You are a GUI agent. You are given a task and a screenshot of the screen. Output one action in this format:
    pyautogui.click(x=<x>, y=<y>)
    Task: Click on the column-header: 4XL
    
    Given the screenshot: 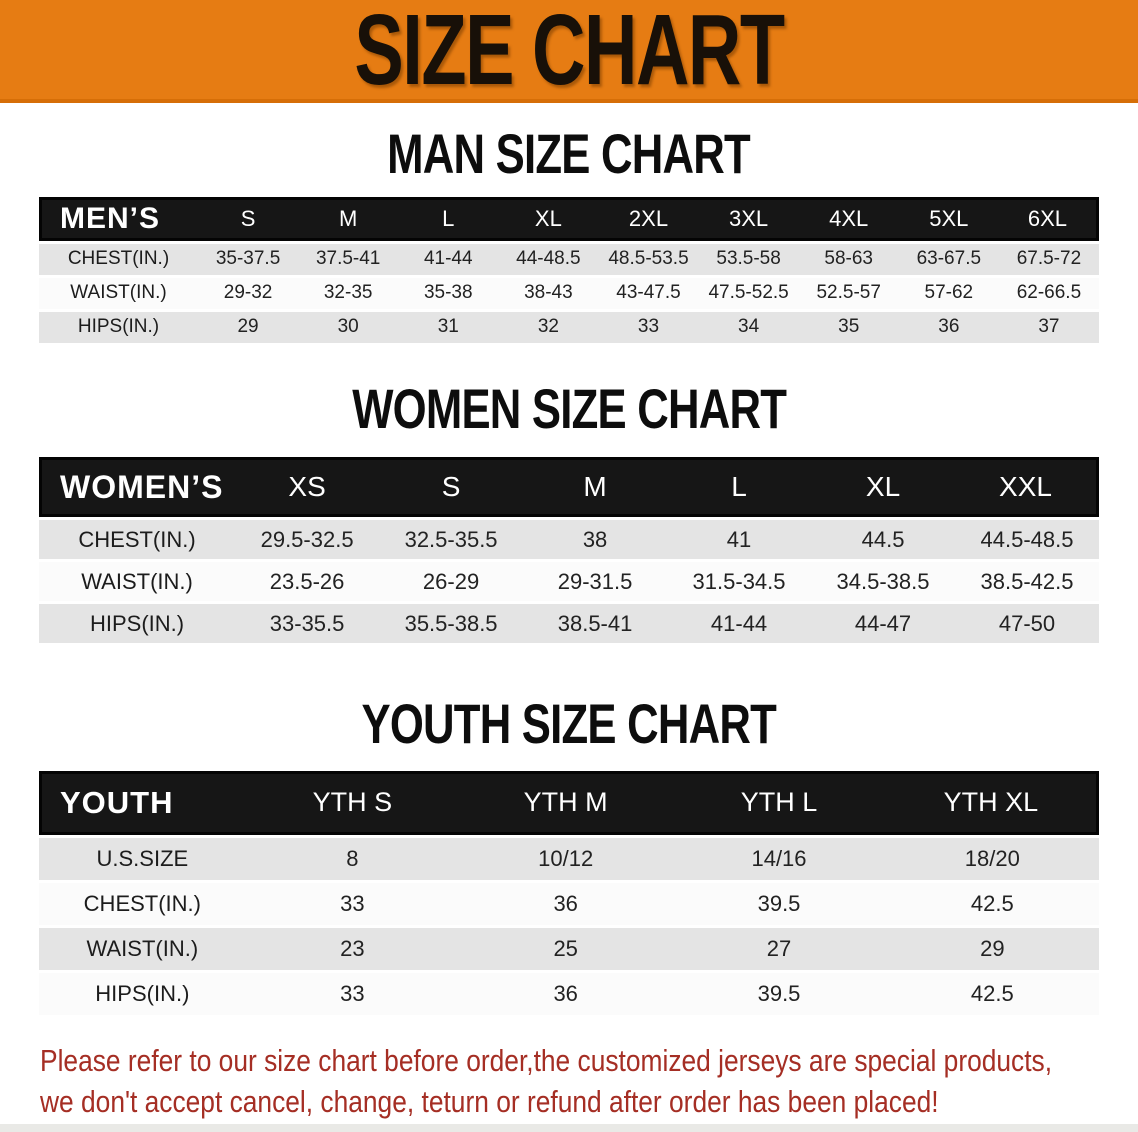 What is the action you would take?
    pyautogui.click(x=848, y=218)
    